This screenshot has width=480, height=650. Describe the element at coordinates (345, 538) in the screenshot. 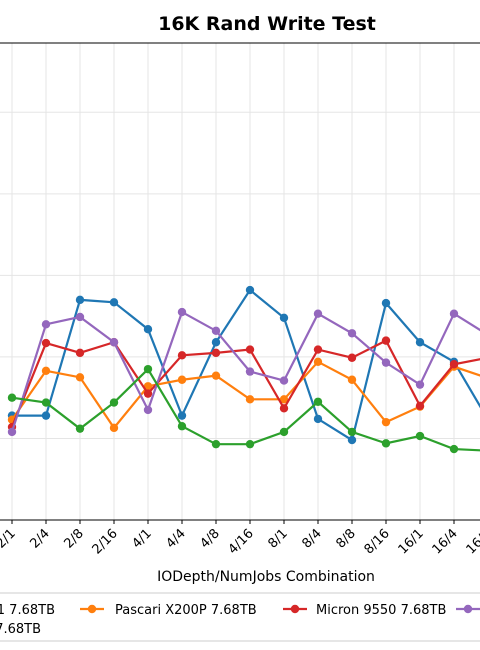

I see `x-tick-label: 8/8` at that location.